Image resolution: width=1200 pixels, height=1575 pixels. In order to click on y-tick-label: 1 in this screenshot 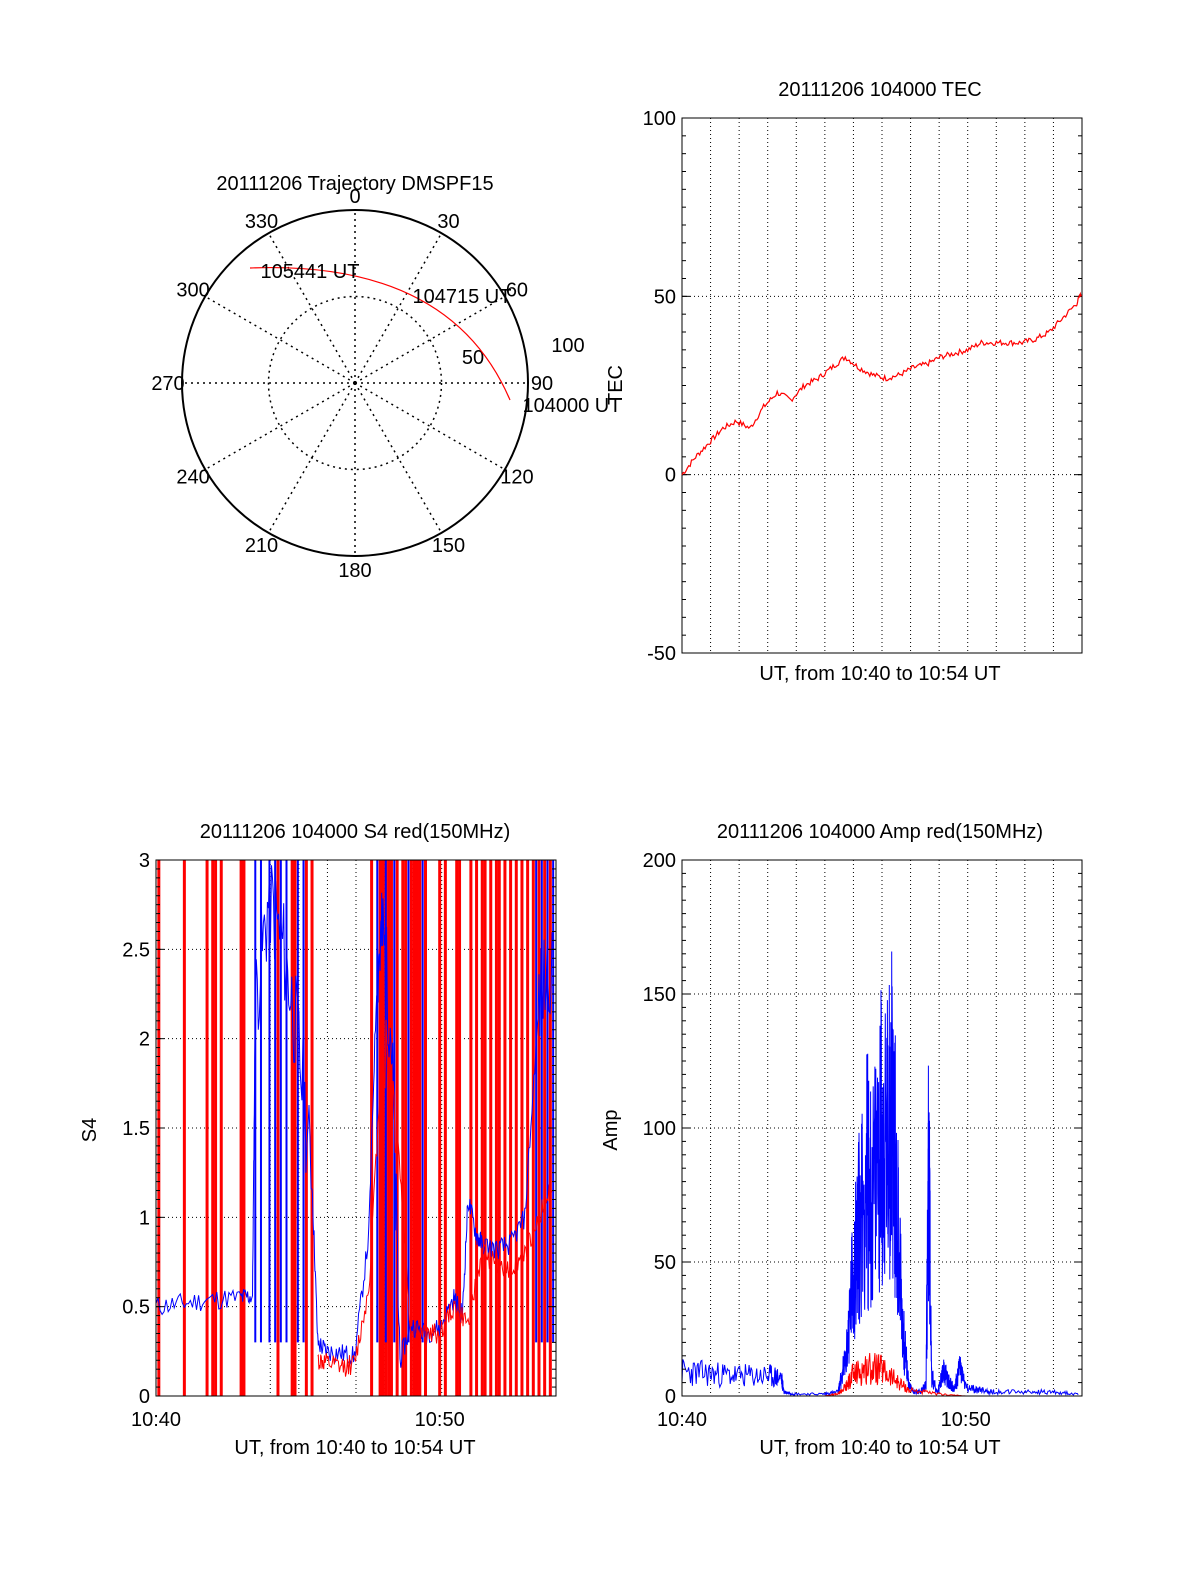, I will do `click(144, 1218)`.